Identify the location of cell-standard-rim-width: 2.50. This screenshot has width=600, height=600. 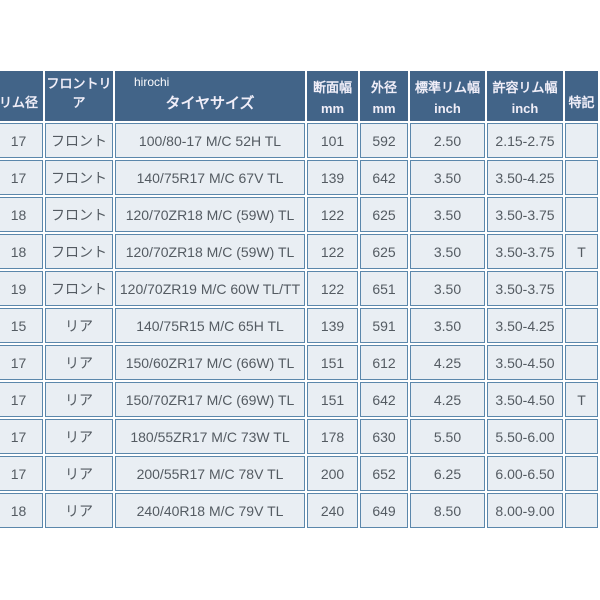
(447, 140).